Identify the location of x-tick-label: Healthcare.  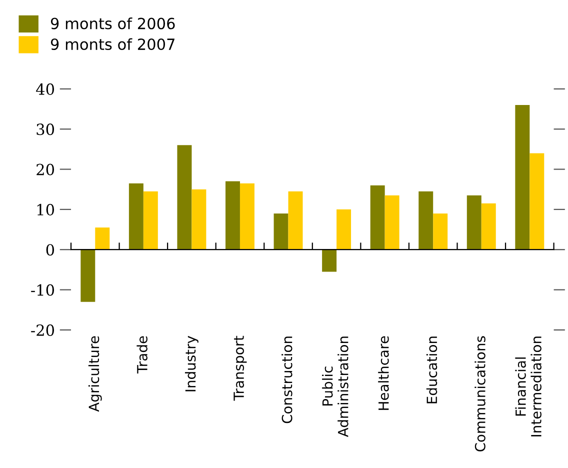
(383, 373).